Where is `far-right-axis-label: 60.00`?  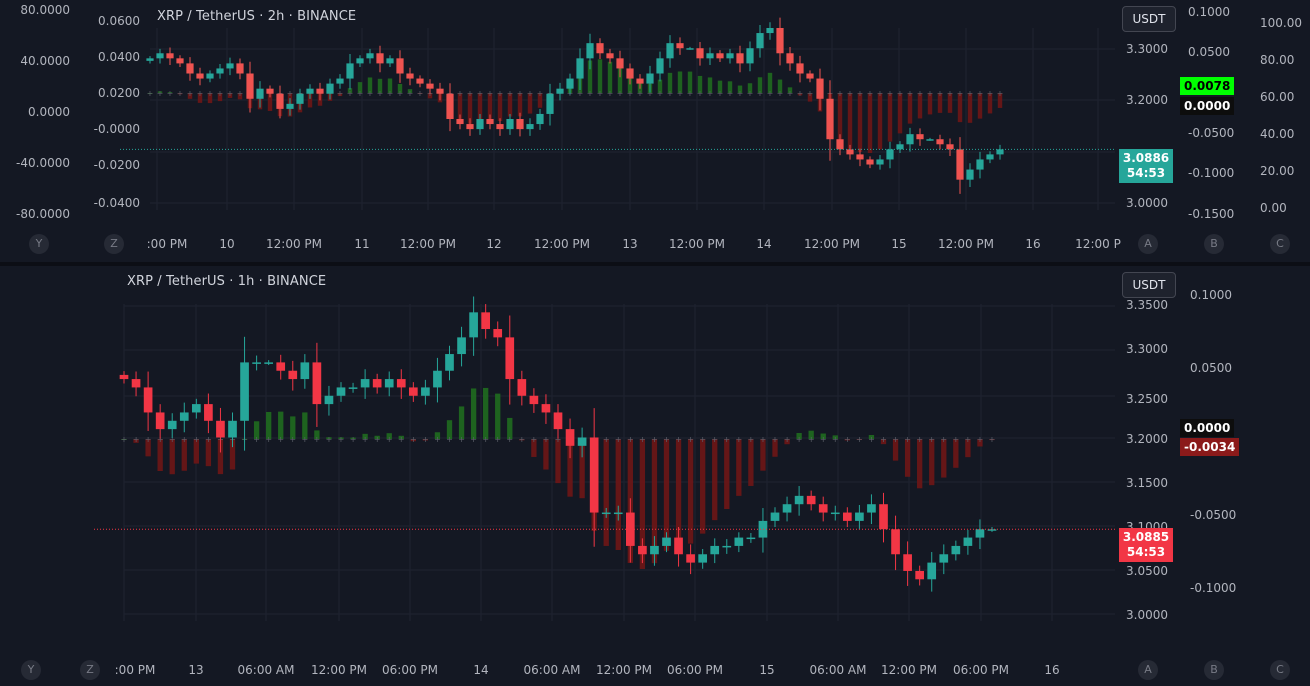
far-right-axis-label: 60.00 is located at coordinates (1277, 97).